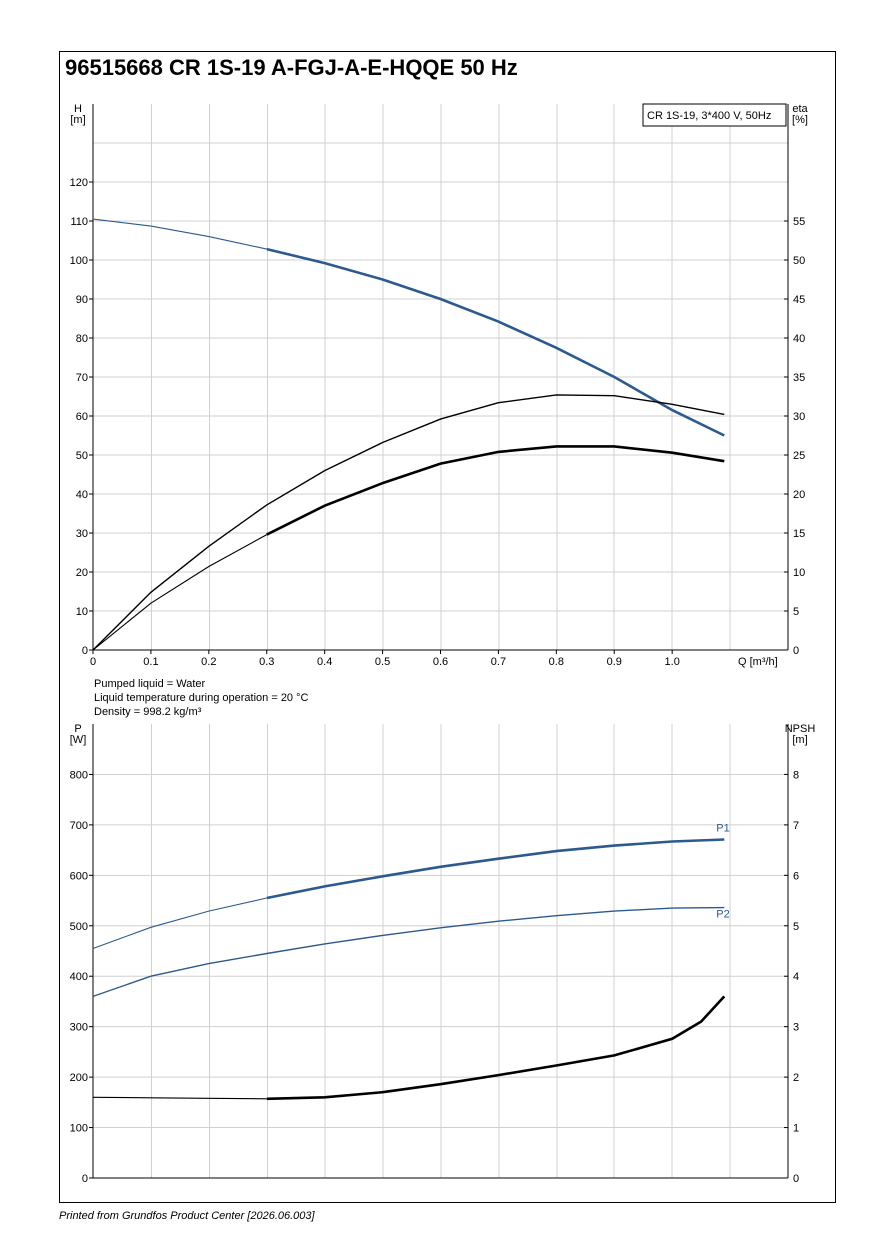  Describe the element at coordinates (79, 876) in the screenshot. I see `y-tick-label-left: 600` at that location.